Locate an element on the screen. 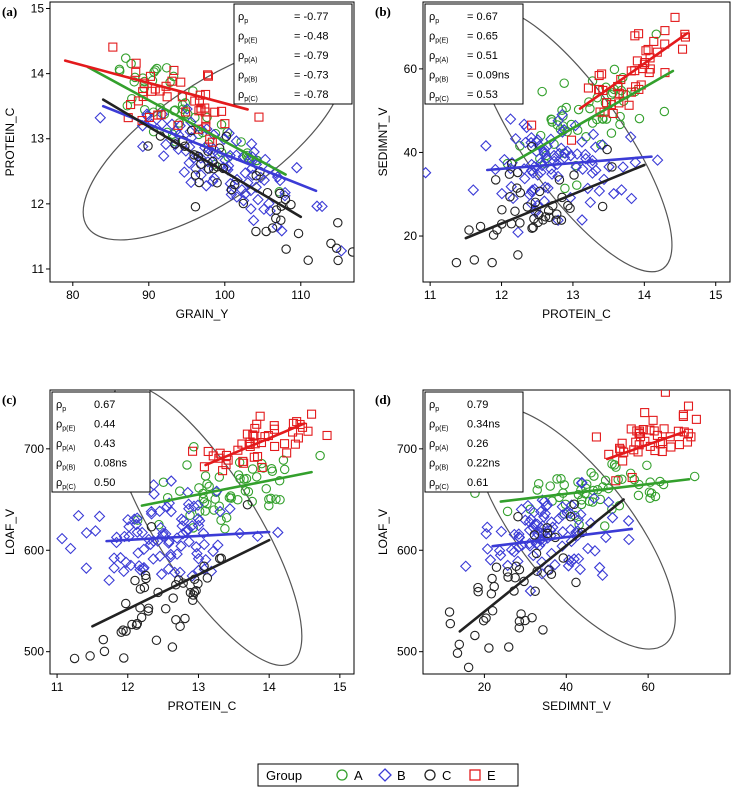  stat-value-b: = 0.09ns is located at coordinates (488, 76).